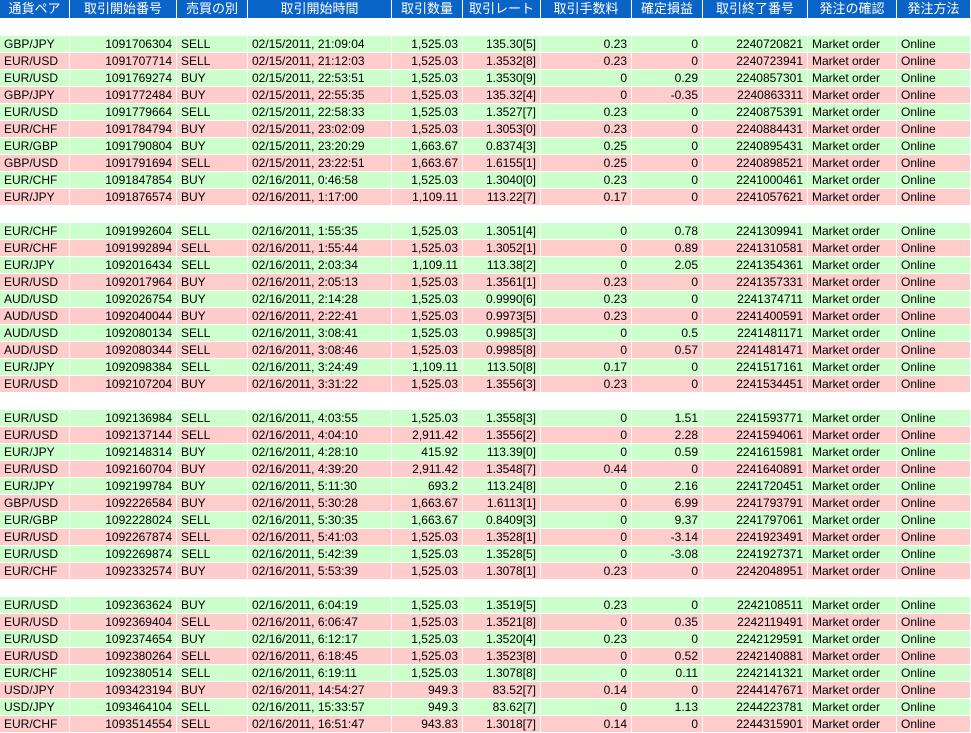 Image resolution: width=971 pixels, height=733 pixels. I want to click on cell: 1091791694, so click(123, 163).